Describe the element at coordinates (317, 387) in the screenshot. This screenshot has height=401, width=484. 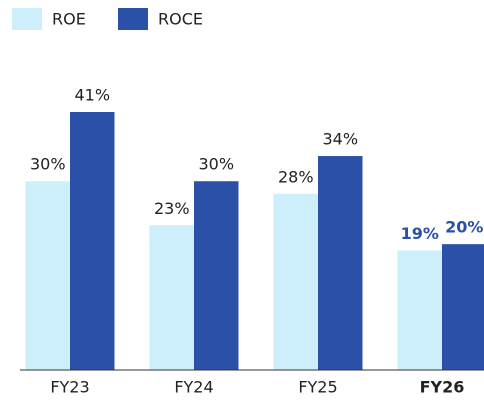
I see `x-tick-label: FY25` at that location.